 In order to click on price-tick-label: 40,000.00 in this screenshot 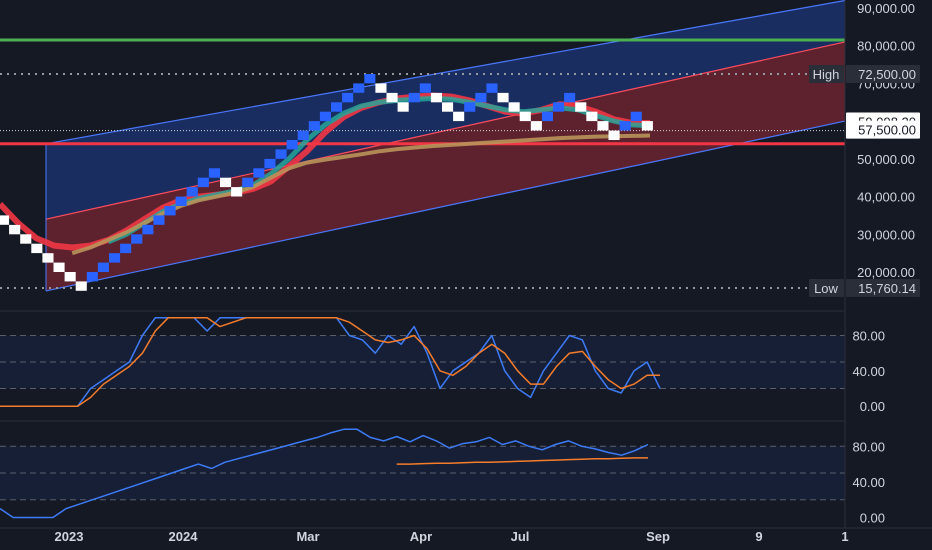, I will do `click(886, 197)`.